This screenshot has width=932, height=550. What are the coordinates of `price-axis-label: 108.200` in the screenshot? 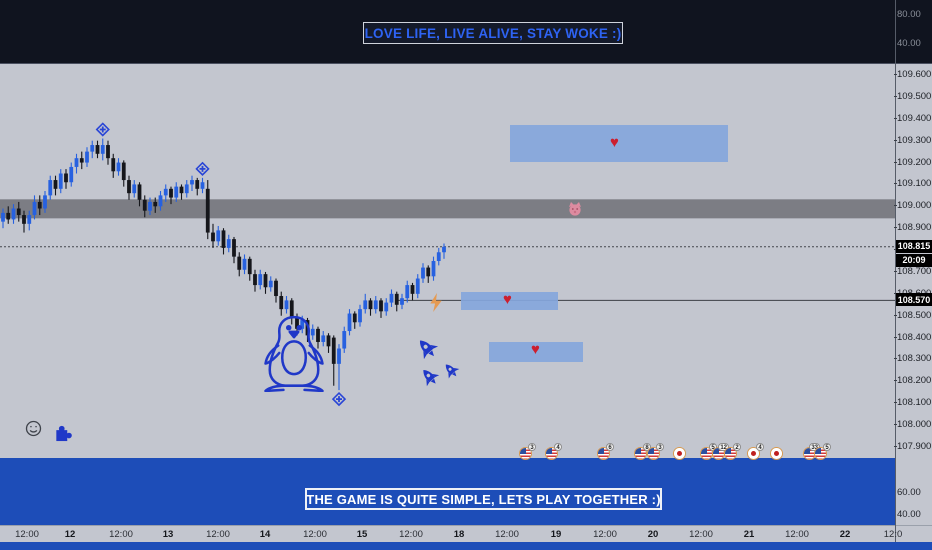 It's located at (912, 380).